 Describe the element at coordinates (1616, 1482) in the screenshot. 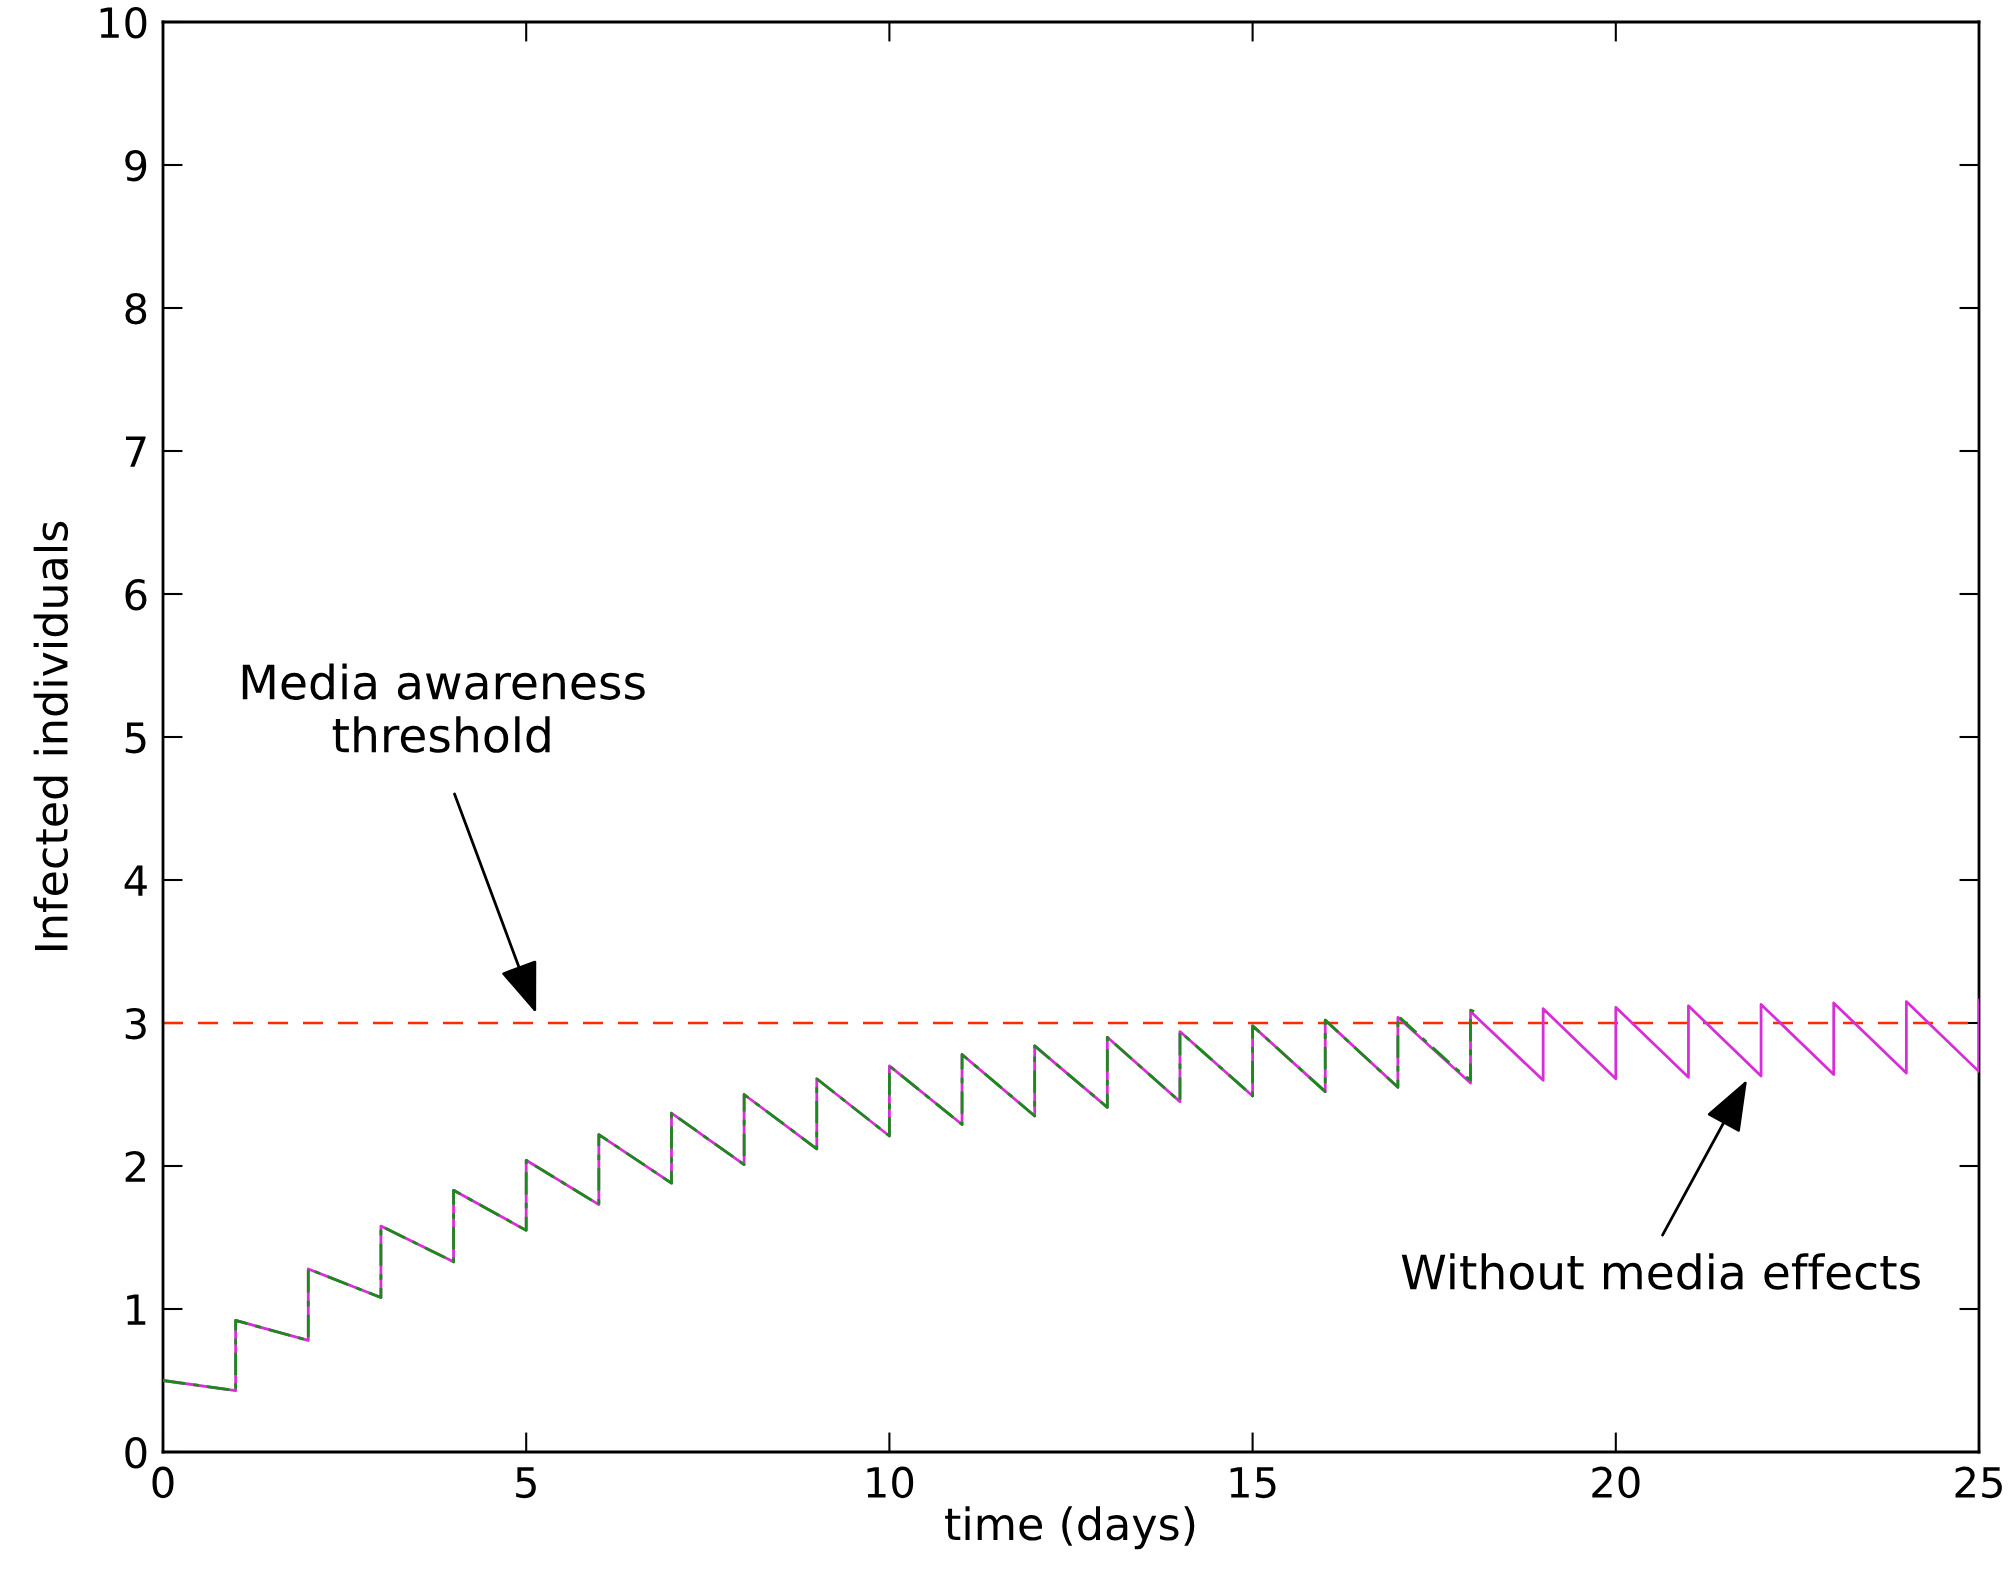

I see `x-tick-label: 20` at that location.